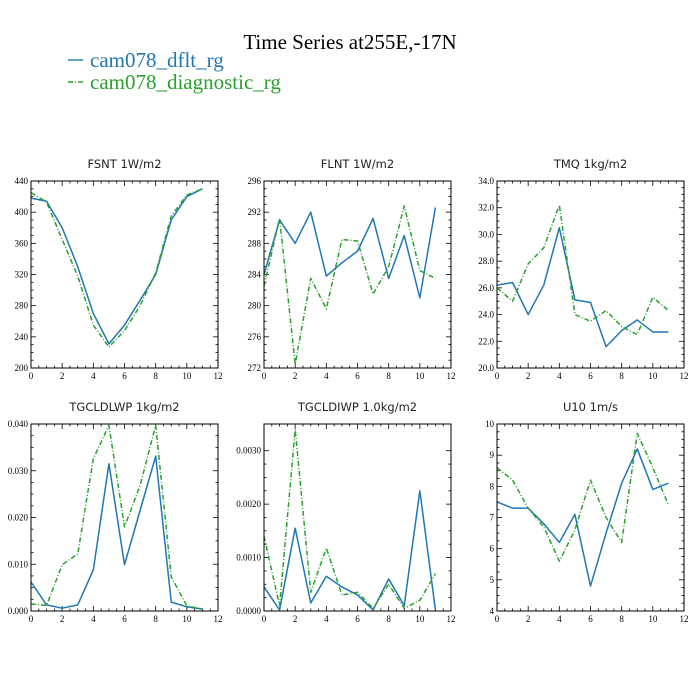 The width and height of the screenshot is (700, 700). I want to click on y-tick-label-tgcldlwp: 0.010, so click(18, 564).